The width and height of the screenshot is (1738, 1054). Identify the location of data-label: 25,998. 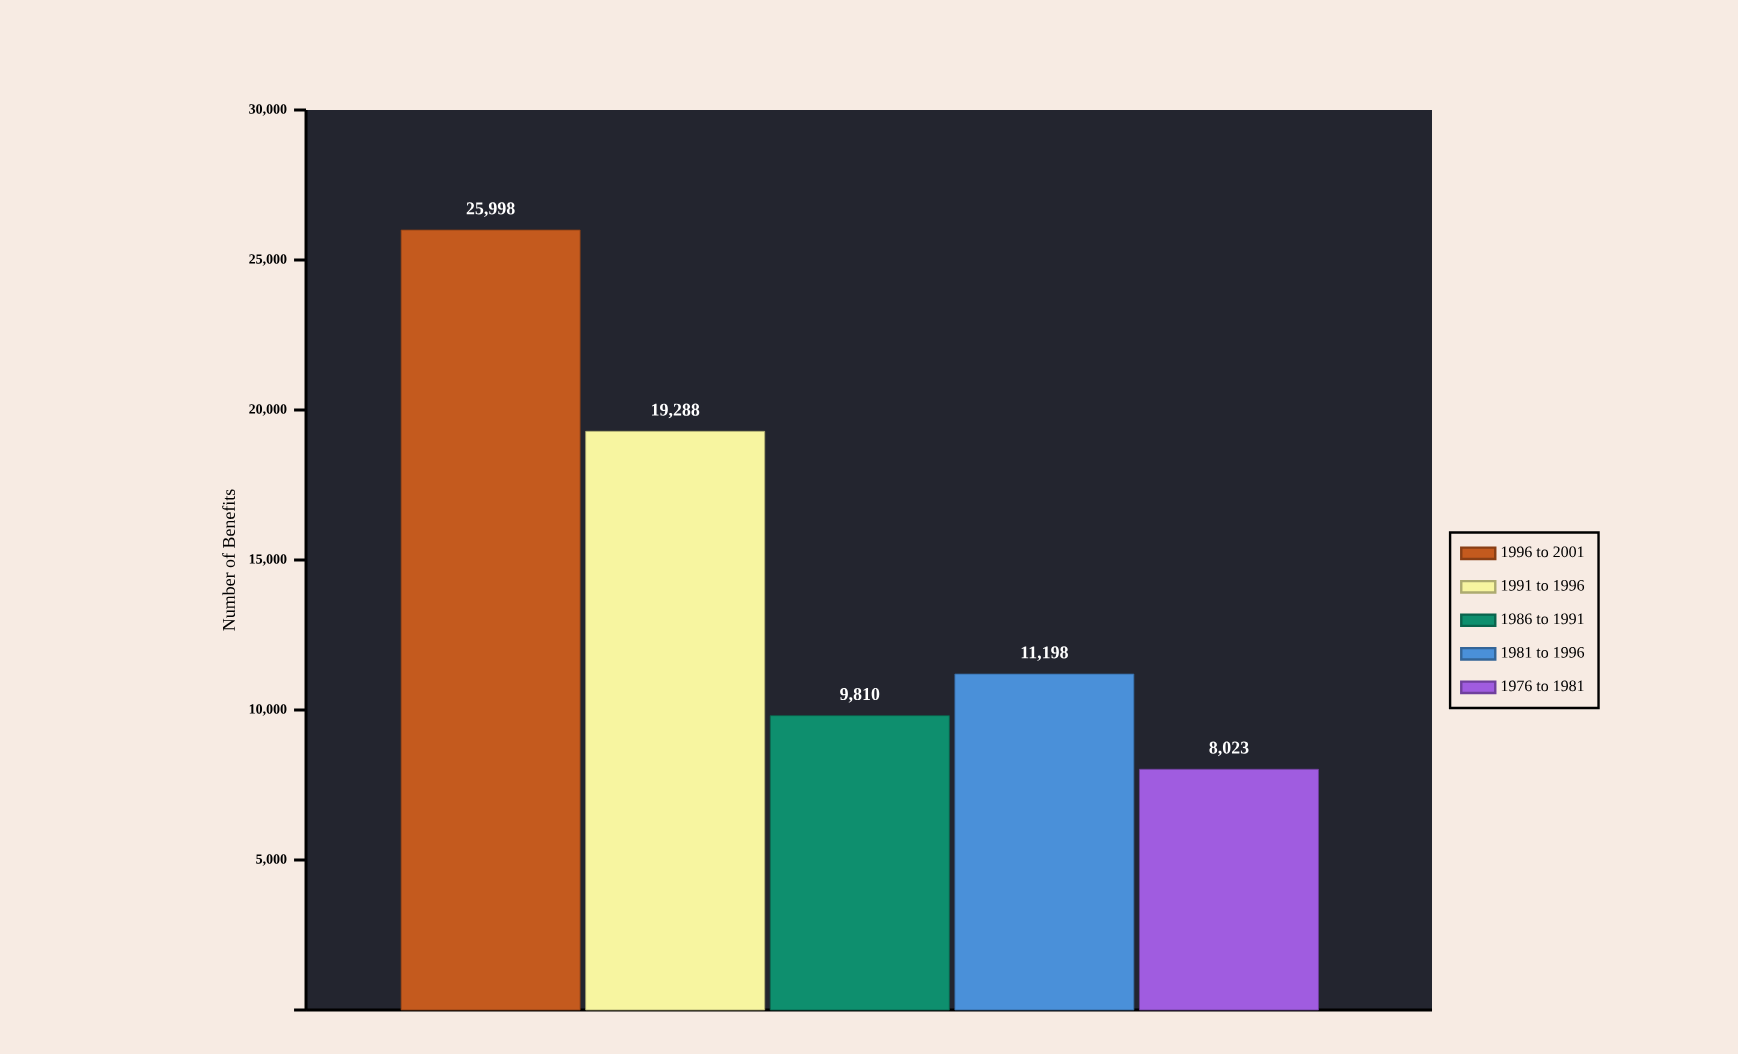
(490, 210).